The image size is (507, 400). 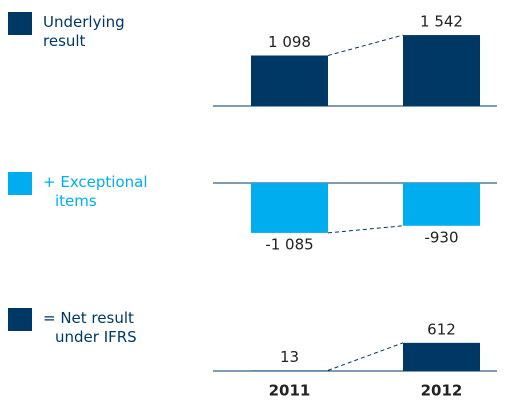 What do you see at coordinates (84, 31) in the screenshot?
I see `legend-label: Underlying result` at bounding box center [84, 31].